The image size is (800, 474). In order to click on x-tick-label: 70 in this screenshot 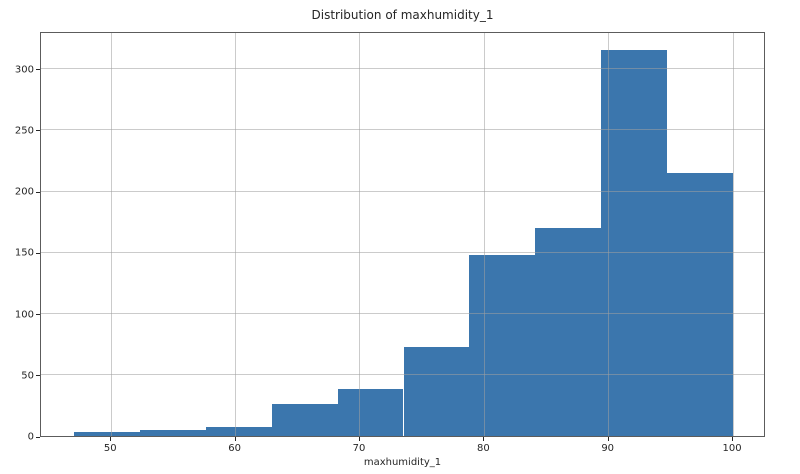, I will do `click(359, 448)`.